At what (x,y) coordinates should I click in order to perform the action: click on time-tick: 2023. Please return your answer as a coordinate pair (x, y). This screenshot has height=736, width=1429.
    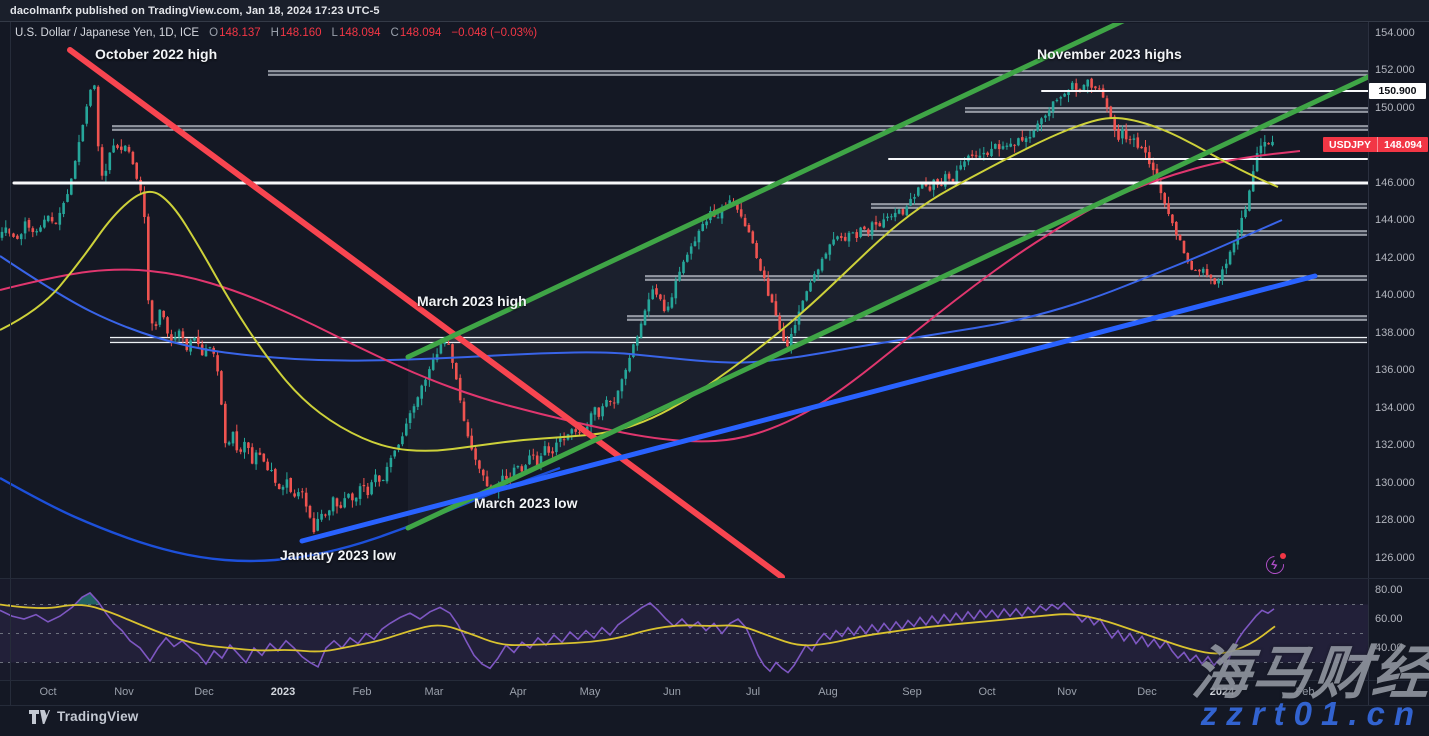
    Looking at the image, I should click on (283, 692).